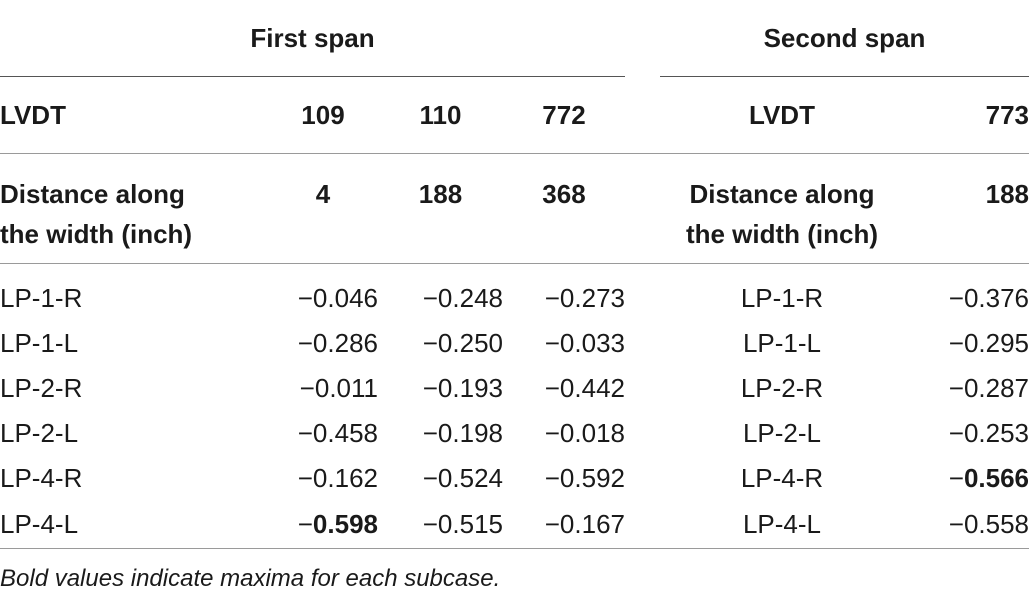 Image resolution: width=1029 pixels, height=597 pixels. What do you see at coordinates (782, 477) in the screenshot?
I see `case-label-second: LP-4-R` at bounding box center [782, 477].